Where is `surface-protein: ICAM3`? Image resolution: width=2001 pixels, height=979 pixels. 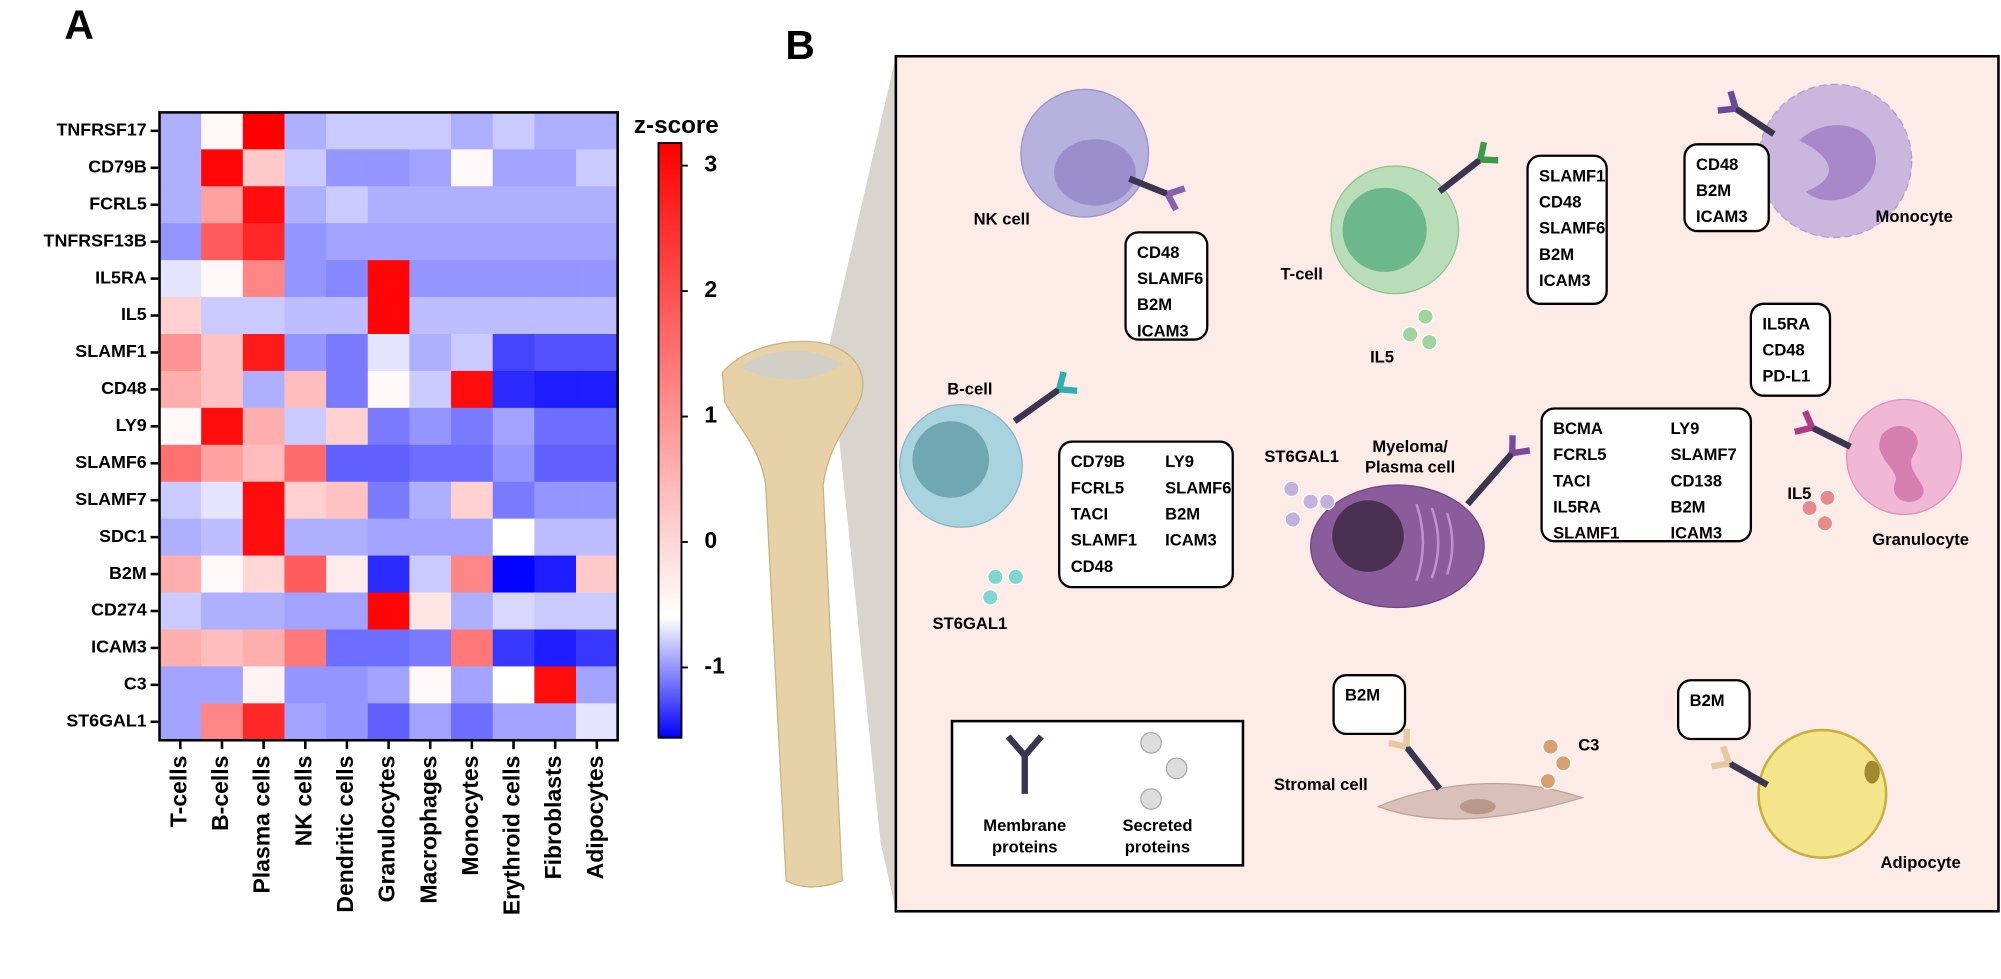 surface-protein: ICAM3 is located at coordinates (1696, 533).